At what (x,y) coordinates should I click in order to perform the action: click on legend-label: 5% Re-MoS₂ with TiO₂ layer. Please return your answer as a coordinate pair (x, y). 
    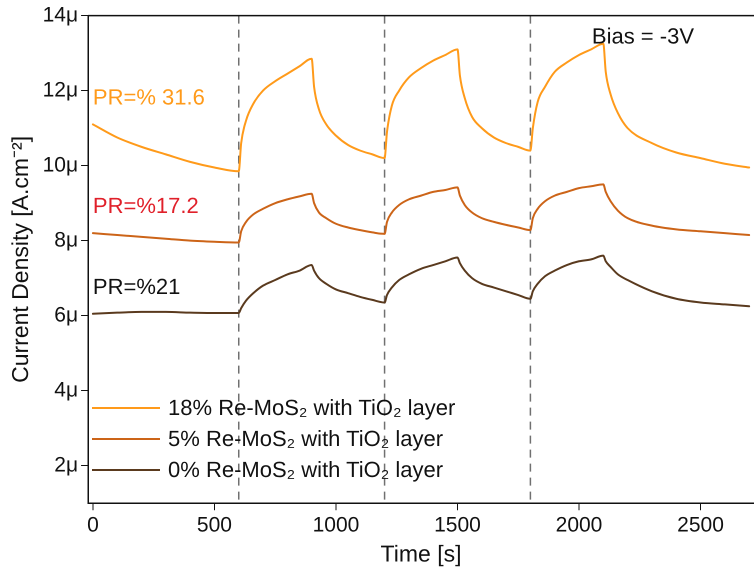
    Looking at the image, I should click on (306, 439).